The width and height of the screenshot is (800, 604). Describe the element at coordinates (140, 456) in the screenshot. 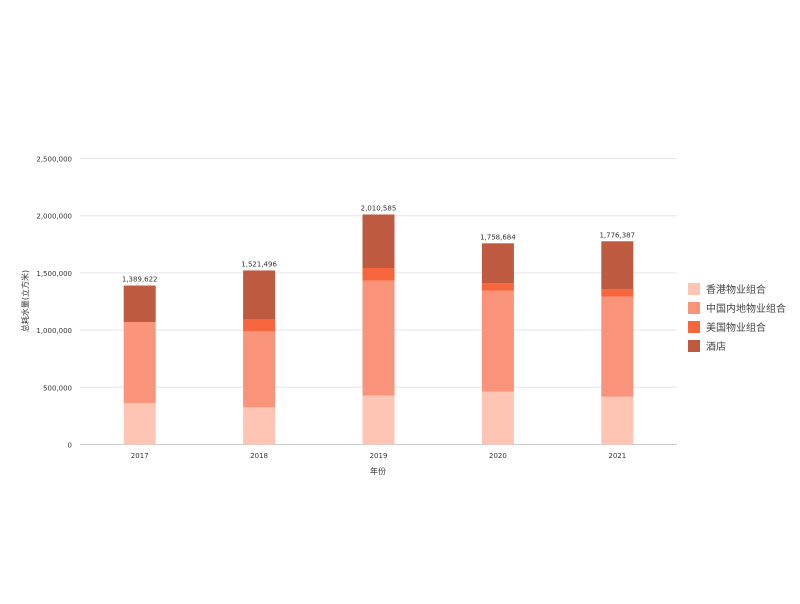

I see `x-tick-label: 2017` at that location.